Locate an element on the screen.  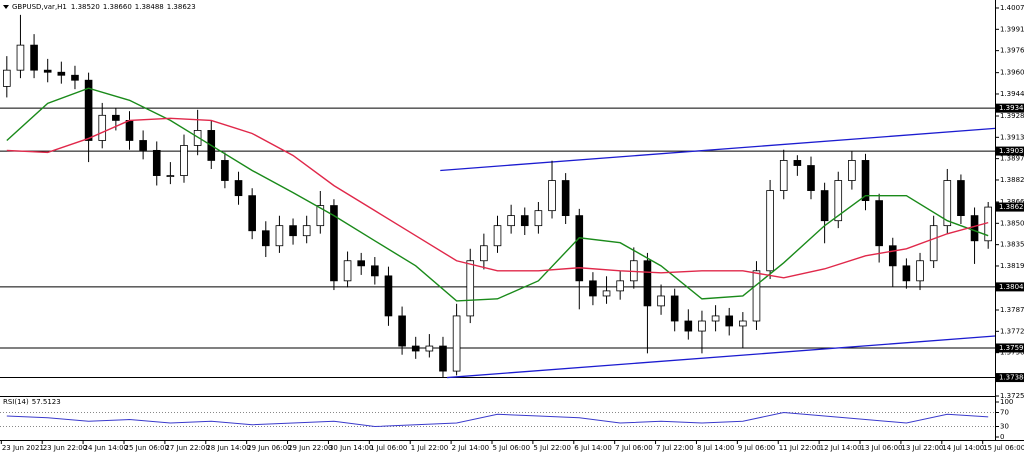
level-label: 1.38043 is located at coordinates (1011, 287).